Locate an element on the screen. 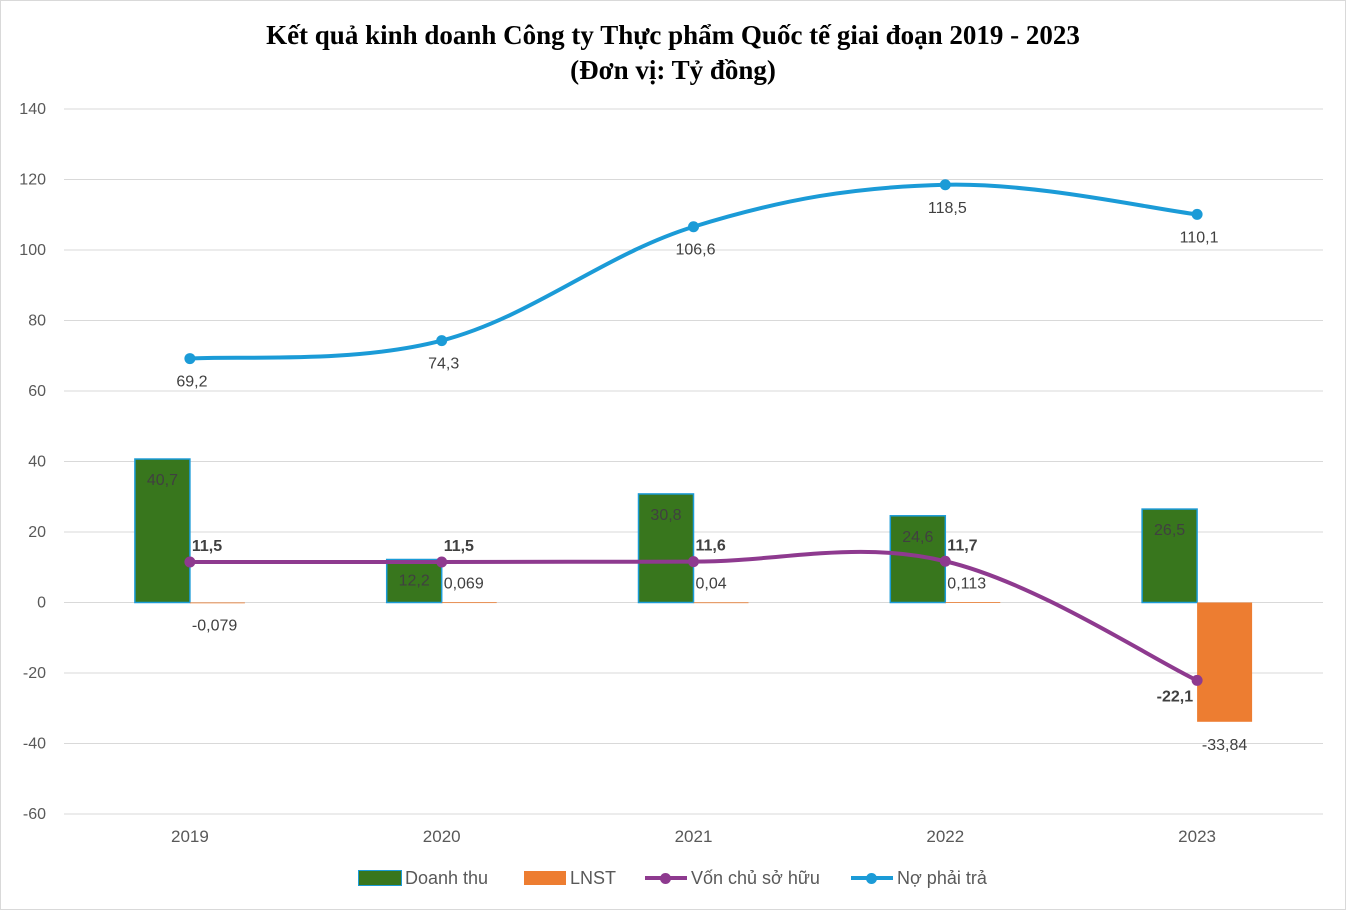  x-tick-label: 2022 is located at coordinates (945, 836).